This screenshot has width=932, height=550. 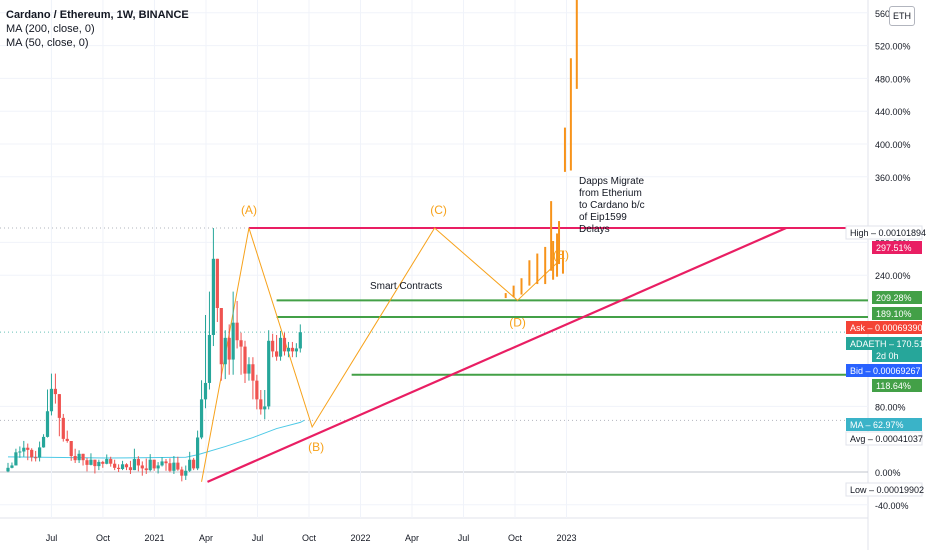 I want to click on price-label-bid, so click(x=884, y=370).